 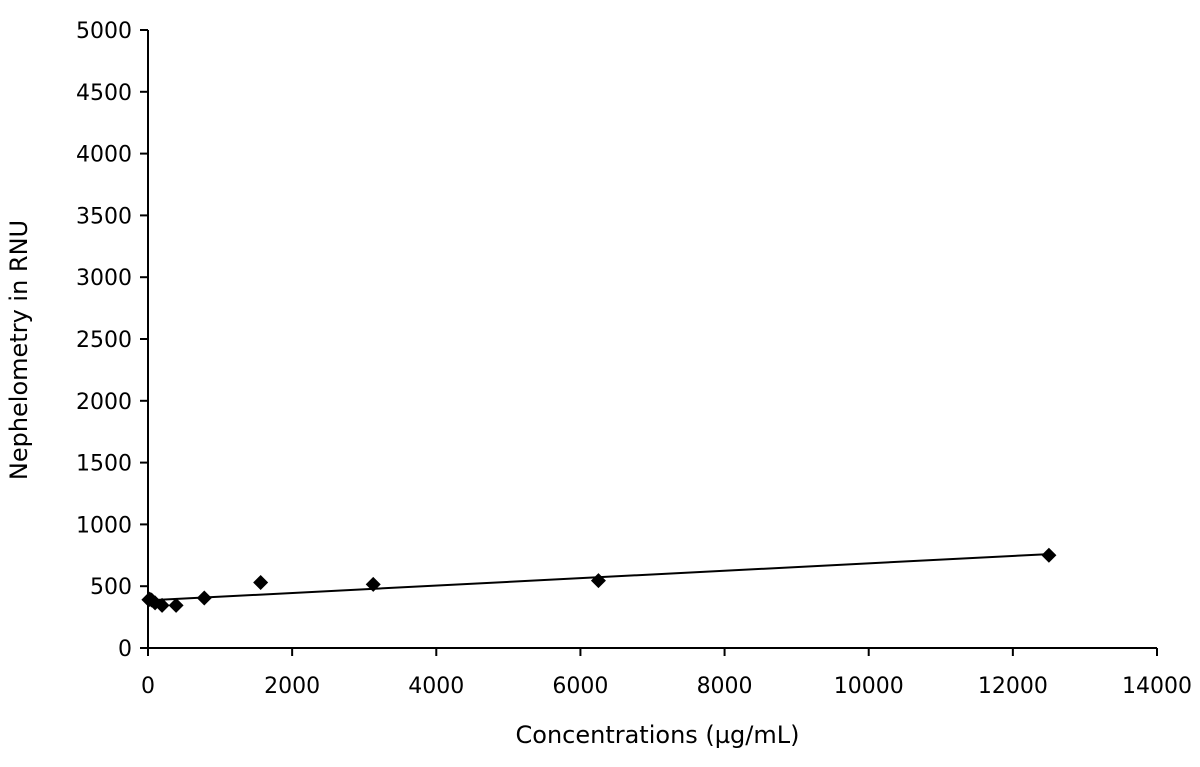 I want to click on x-axis-ticks: 0 2000 4000 6000 8000 10000 12000 14000, so click(x=666, y=673).